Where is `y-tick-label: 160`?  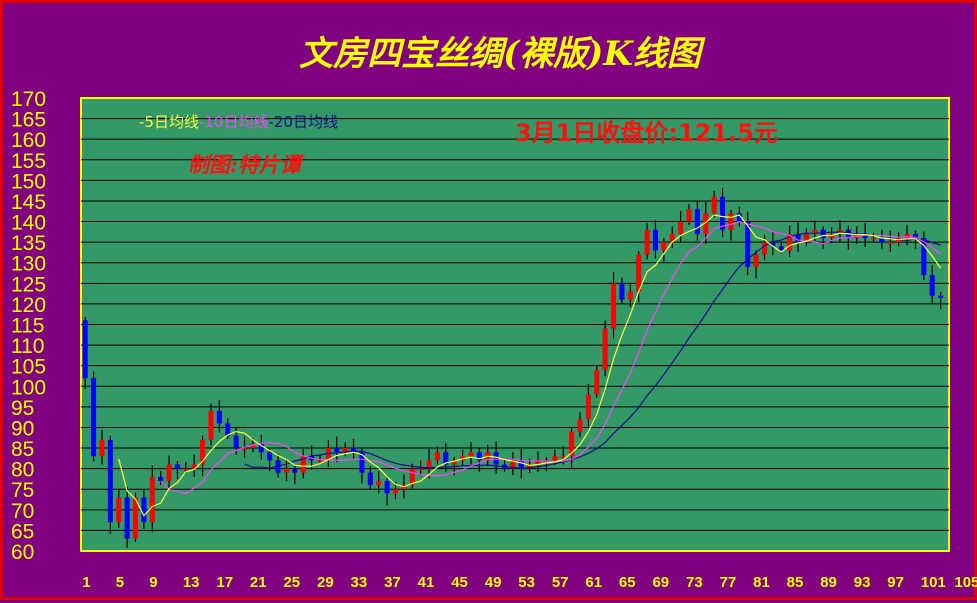
y-tick-label: 160 is located at coordinates (28, 140).